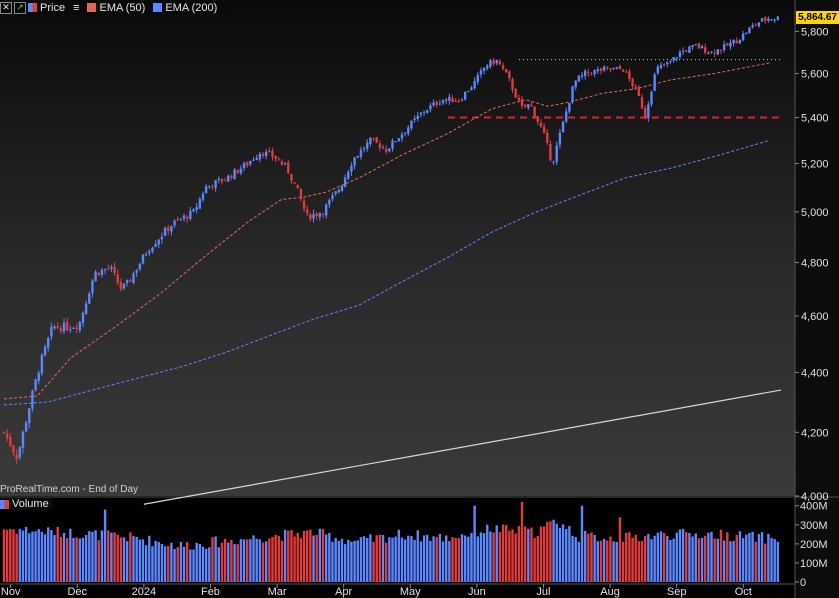 This screenshot has width=839, height=598. I want to click on price-legend: Price, so click(46, 8).